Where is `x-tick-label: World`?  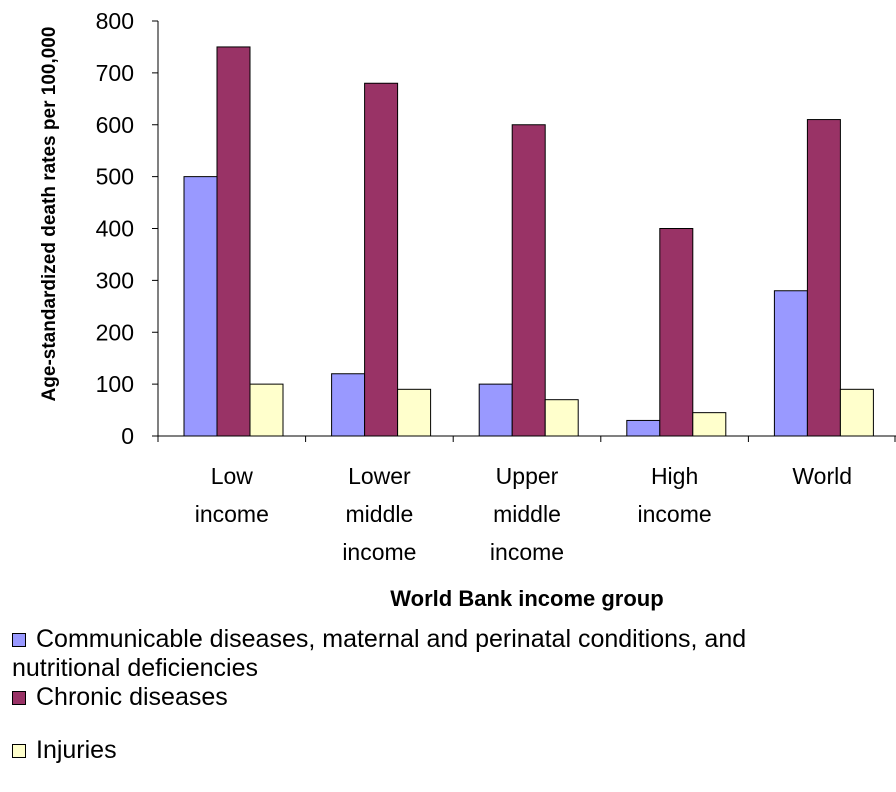
x-tick-label: World is located at coordinates (822, 476).